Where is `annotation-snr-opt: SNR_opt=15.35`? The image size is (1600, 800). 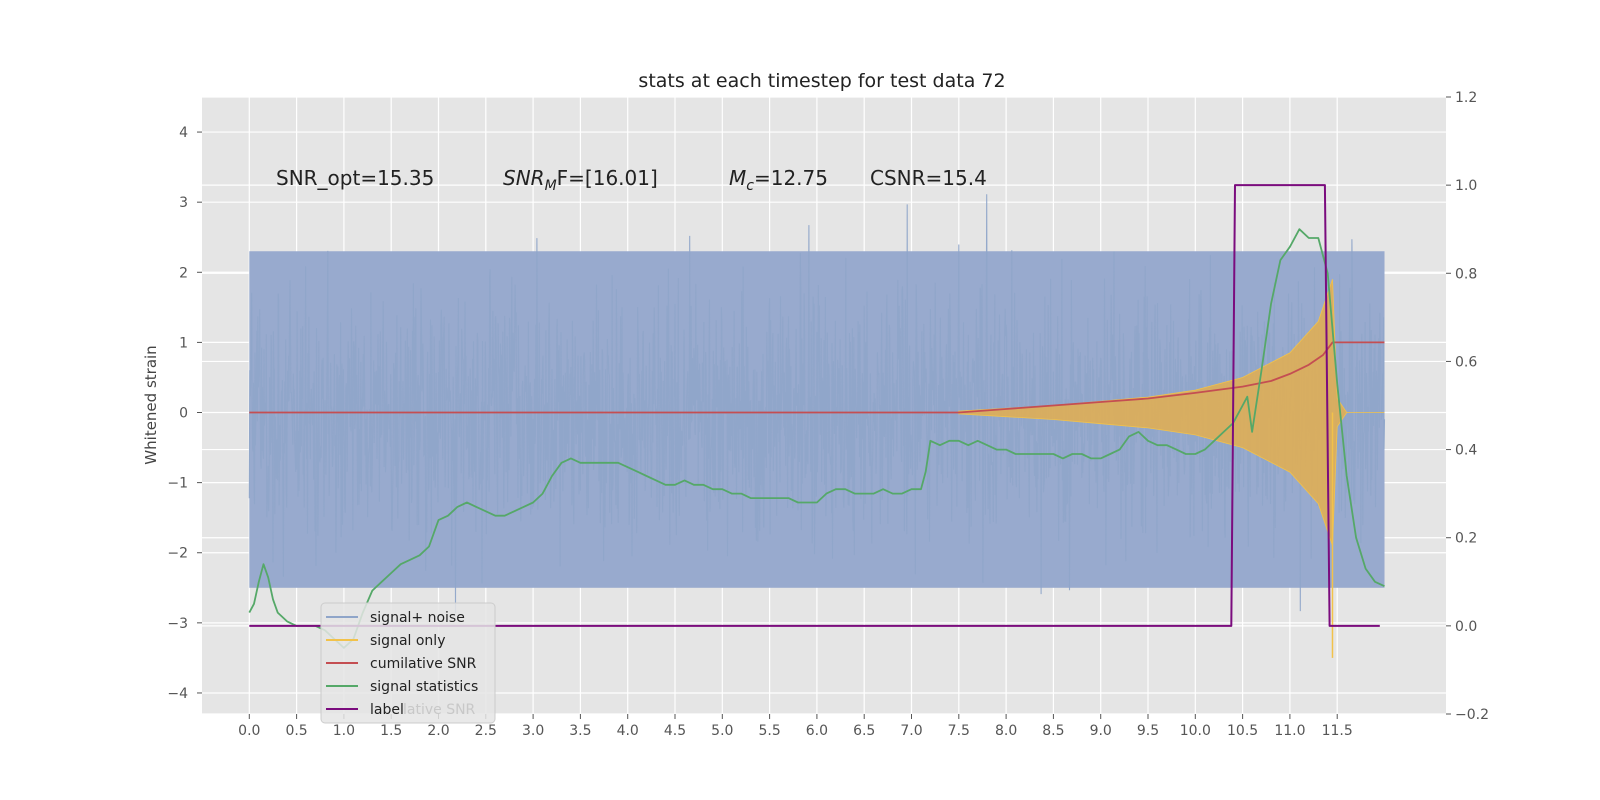
annotation-snr-opt: SNR_opt=15.35 is located at coordinates (355, 178).